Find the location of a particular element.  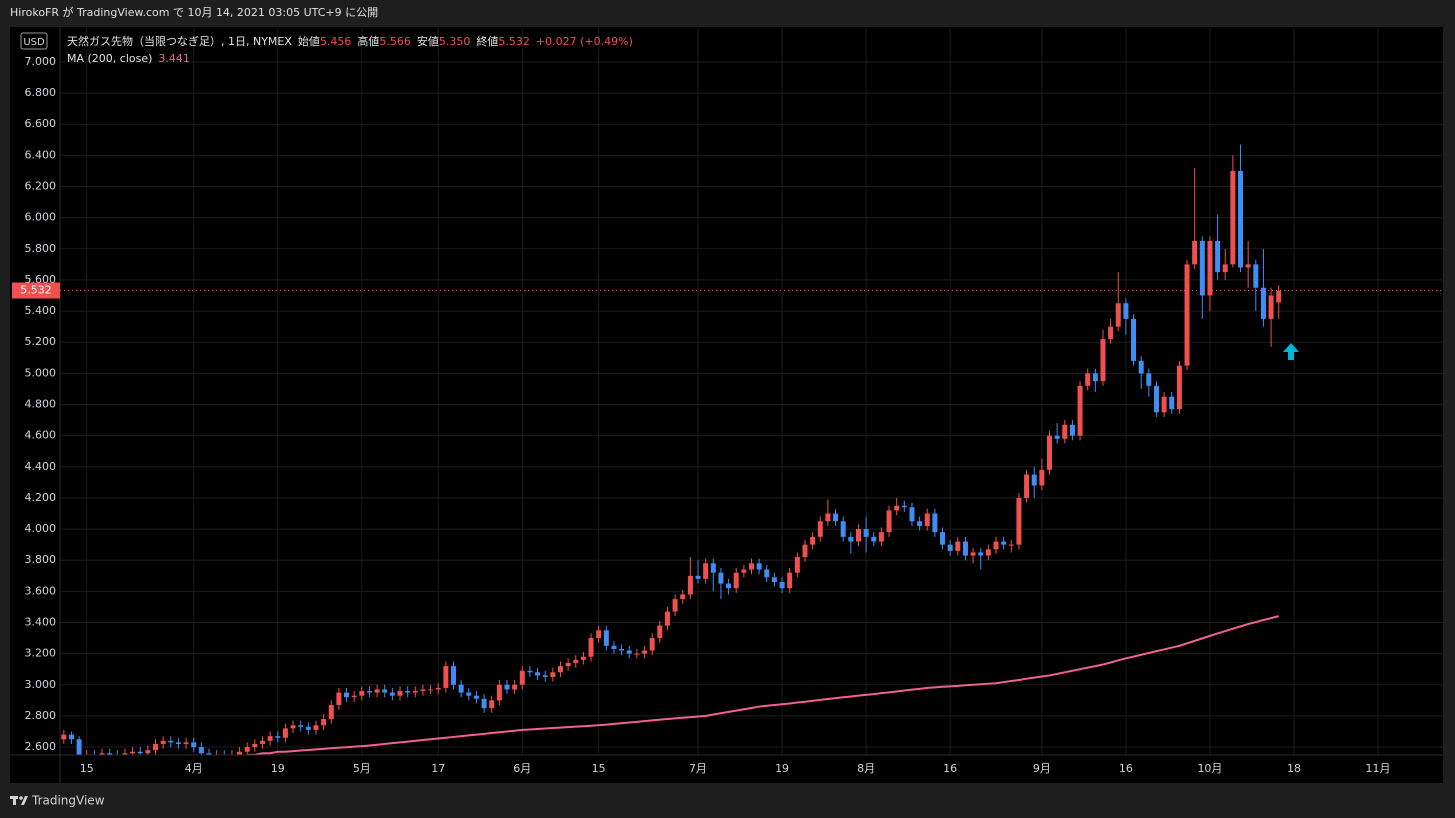

currency-box is located at coordinates (34, 41).